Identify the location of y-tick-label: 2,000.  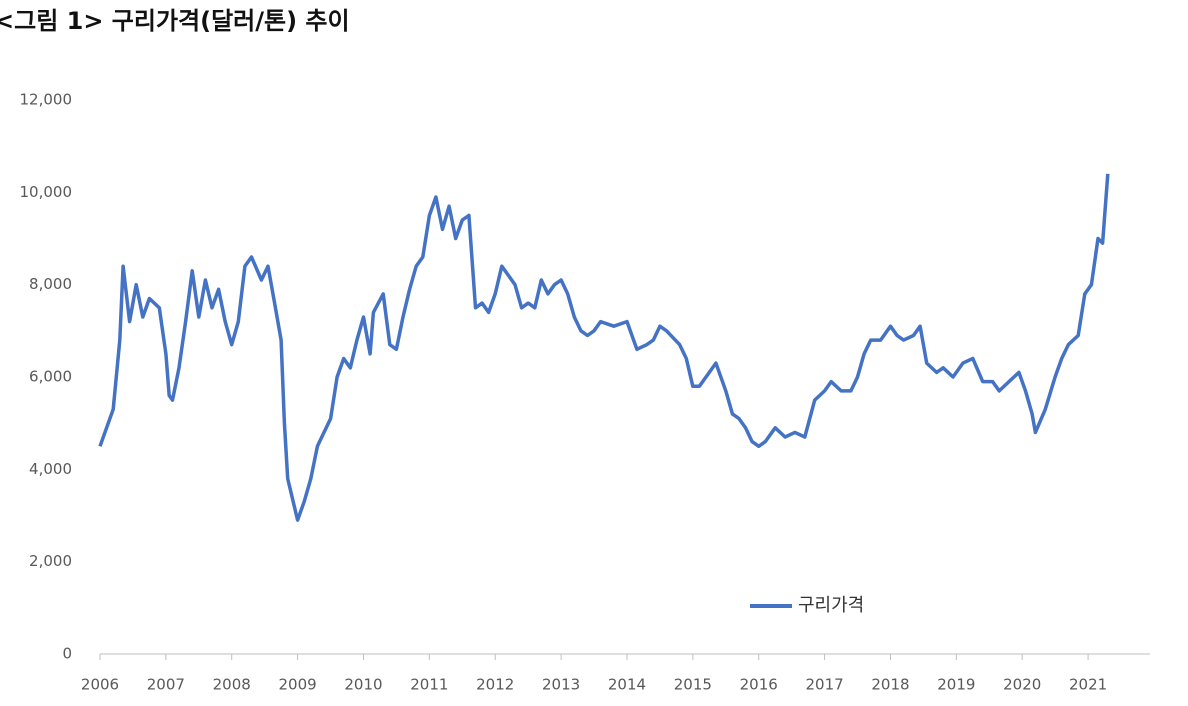
(50, 561).